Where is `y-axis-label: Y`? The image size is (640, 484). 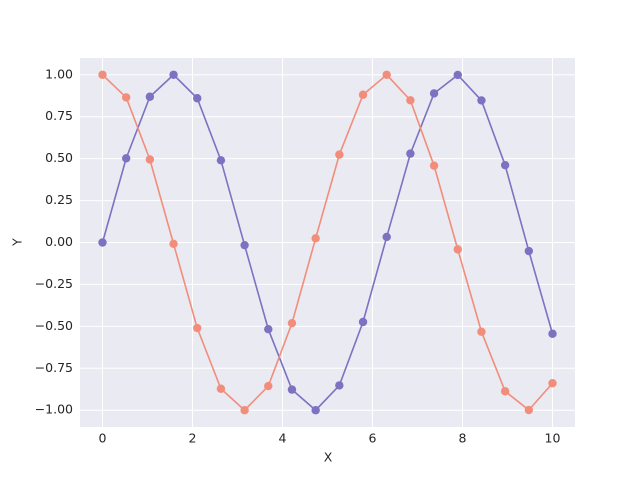
y-axis-label: Y is located at coordinates (17, 242).